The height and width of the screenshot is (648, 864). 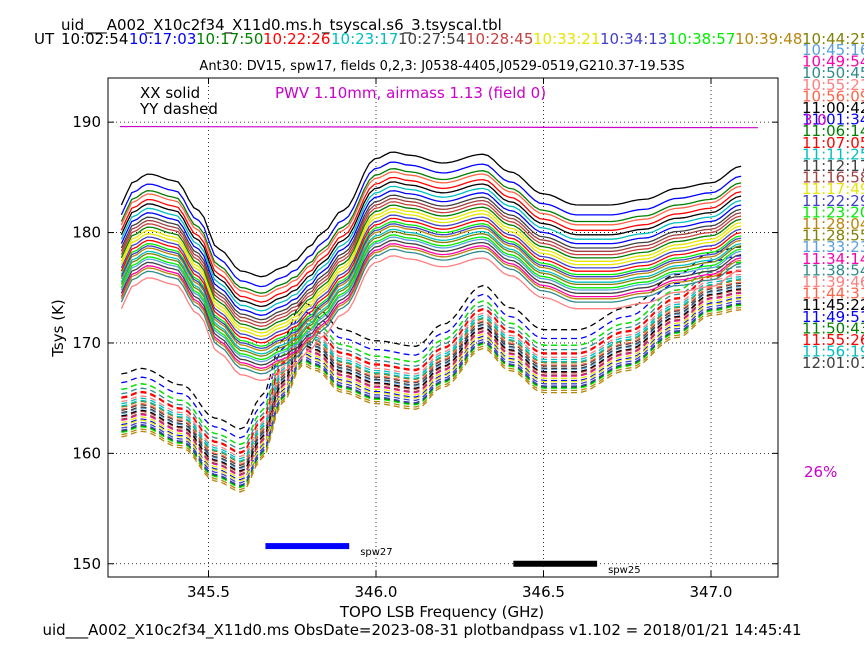 What do you see at coordinates (711, 592) in the screenshot?
I see `x-tick-label: 347.0` at bounding box center [711, 592].